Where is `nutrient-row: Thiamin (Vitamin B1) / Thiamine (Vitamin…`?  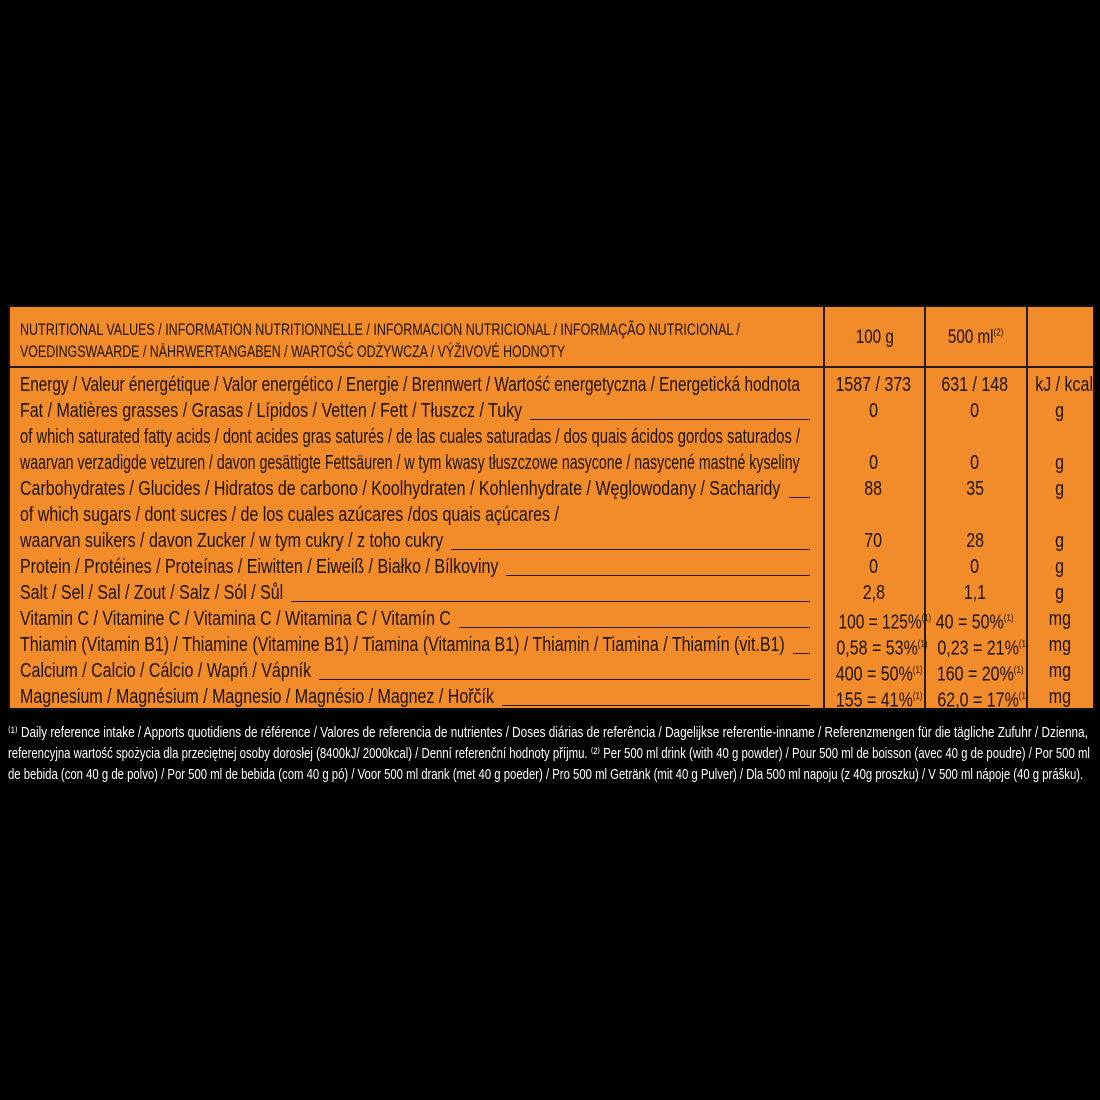 nutrient-row: Thiamin (Vitamin B1) / Thiamine (Vitamin… is located at coordinates (556, 646).